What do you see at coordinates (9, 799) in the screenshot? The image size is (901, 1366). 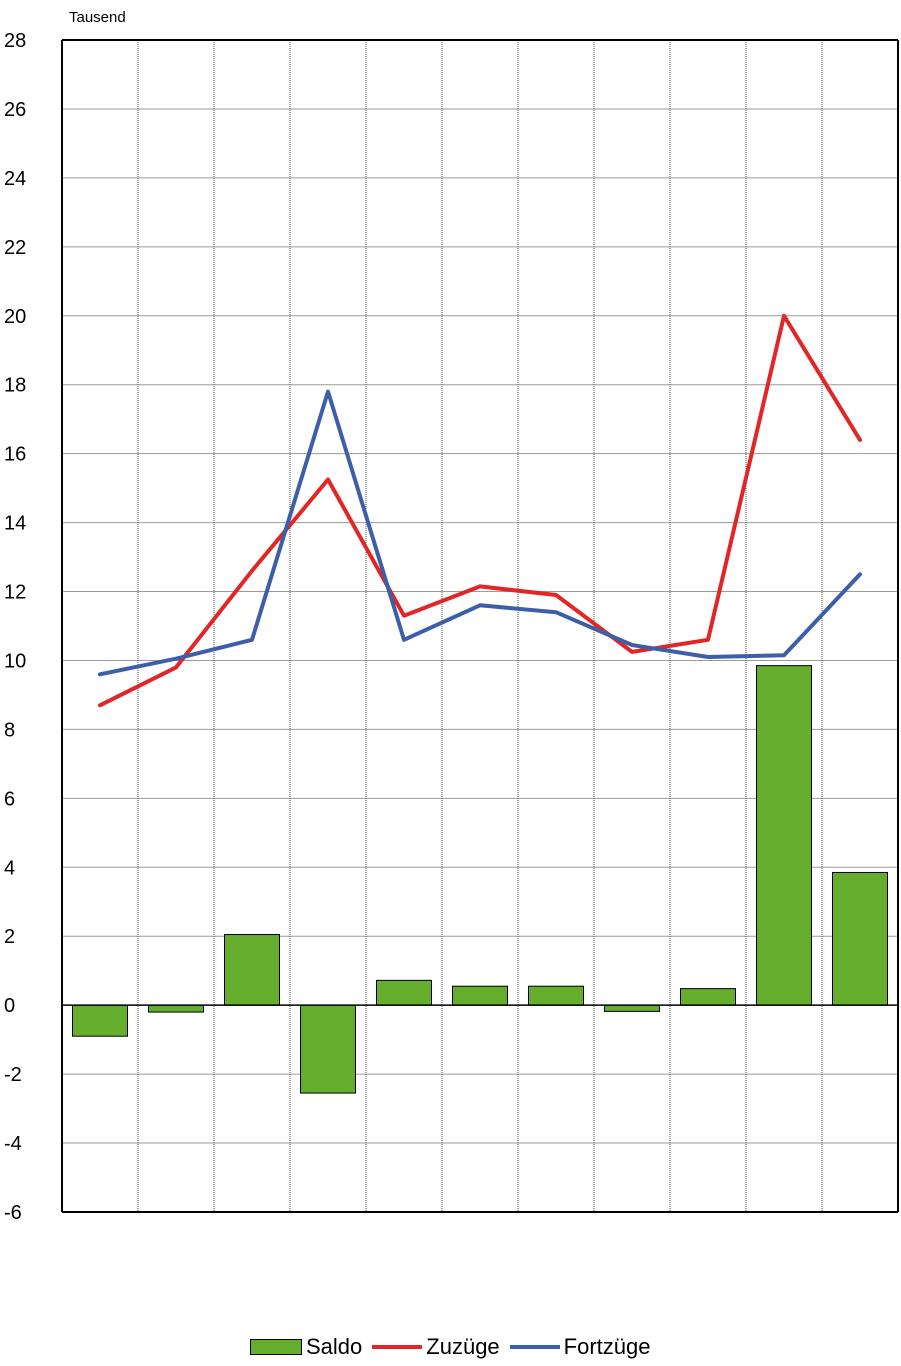 I see `y-tick-label-6: 6` at bounding box center [9, 799].